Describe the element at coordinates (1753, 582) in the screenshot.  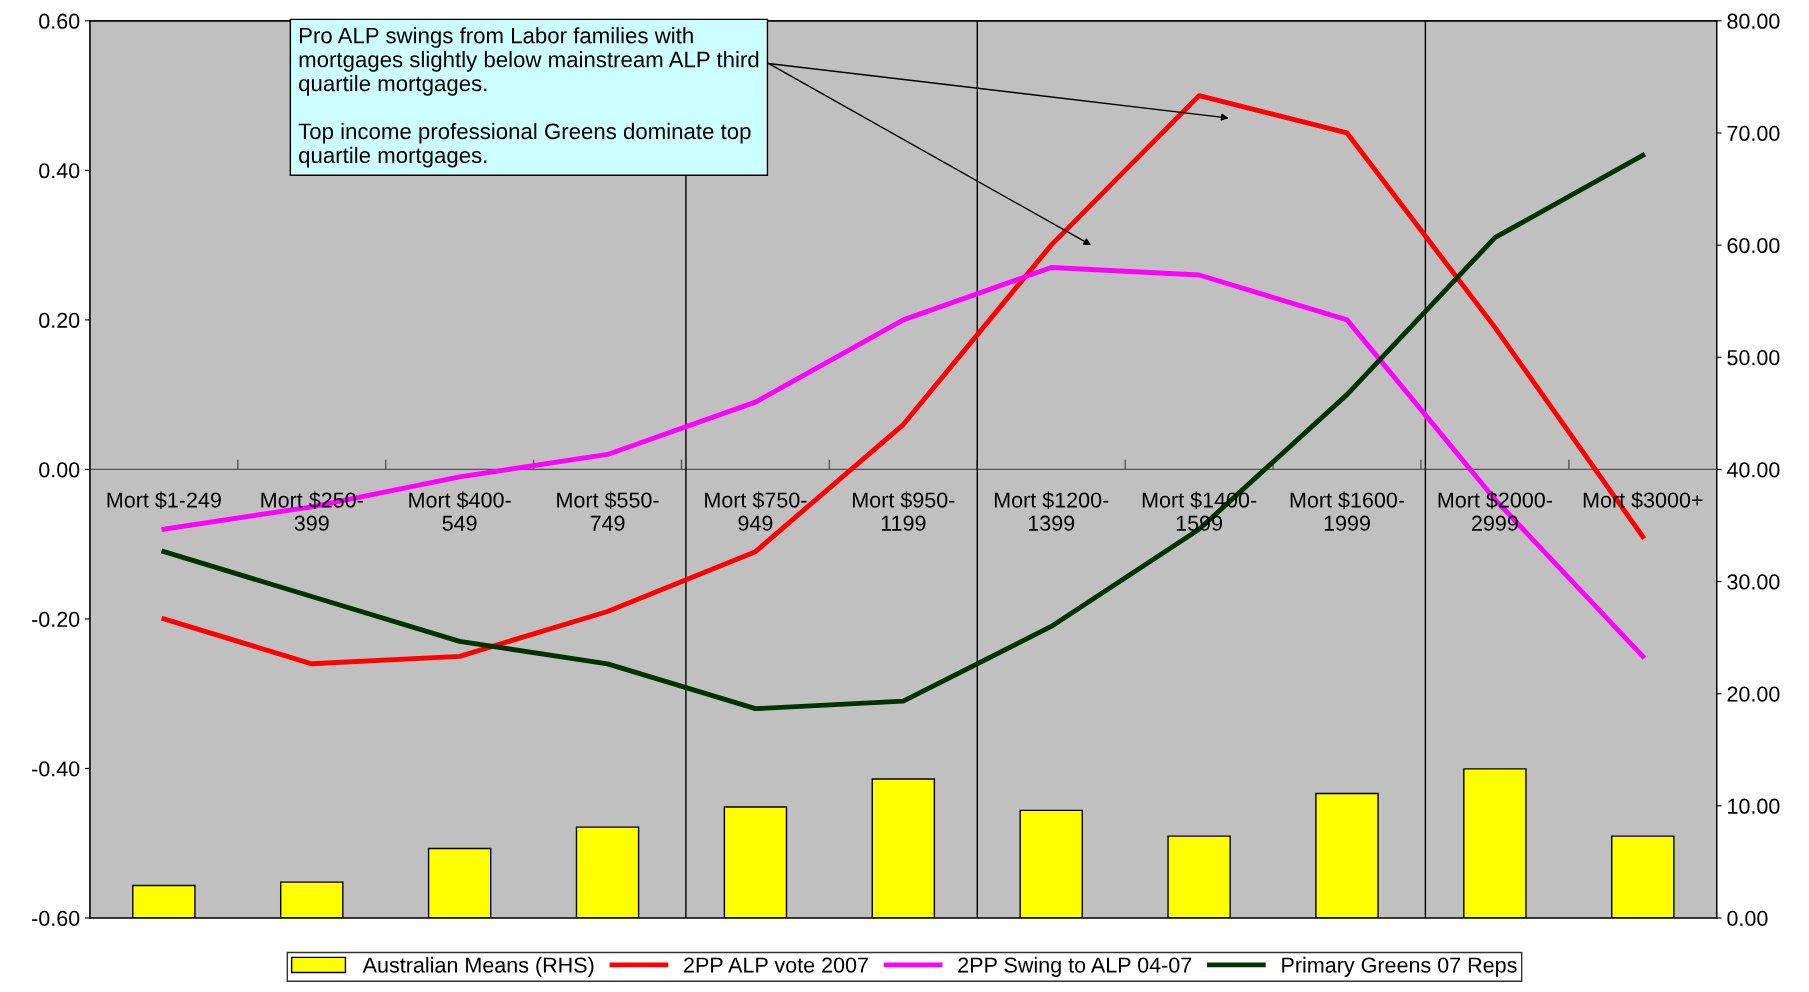
I see `y2-tick-label: 30.00` at that location.